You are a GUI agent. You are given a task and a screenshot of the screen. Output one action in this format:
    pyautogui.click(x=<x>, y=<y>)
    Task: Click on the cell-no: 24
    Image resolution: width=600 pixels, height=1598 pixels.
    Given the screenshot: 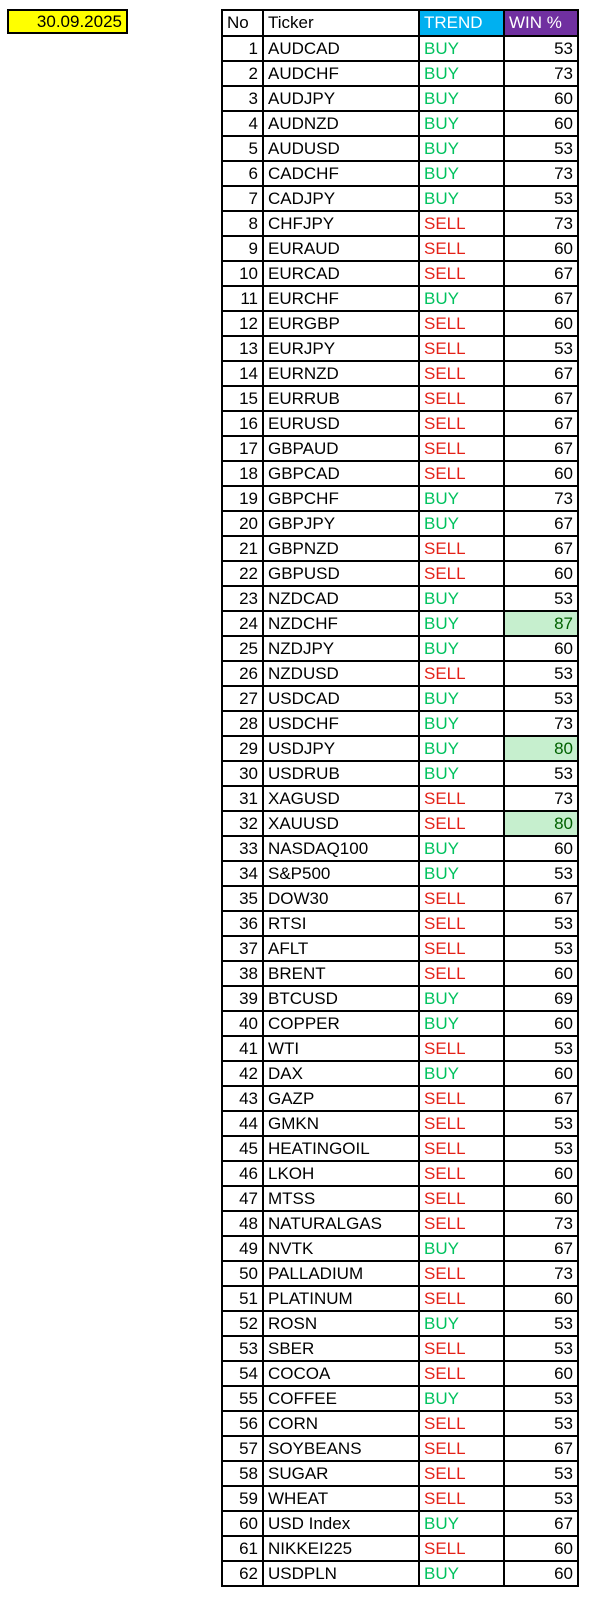 What is the action you would take?
    pyautogui.click(x=242, y=623)
    